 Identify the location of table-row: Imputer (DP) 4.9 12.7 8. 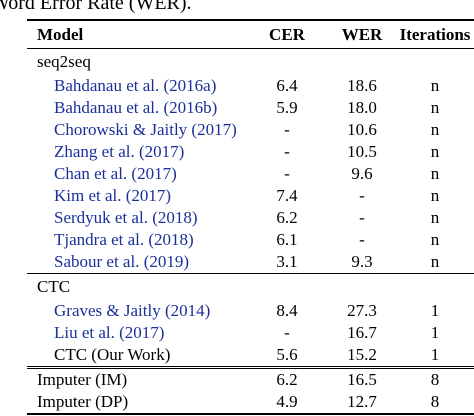
(250, 403).